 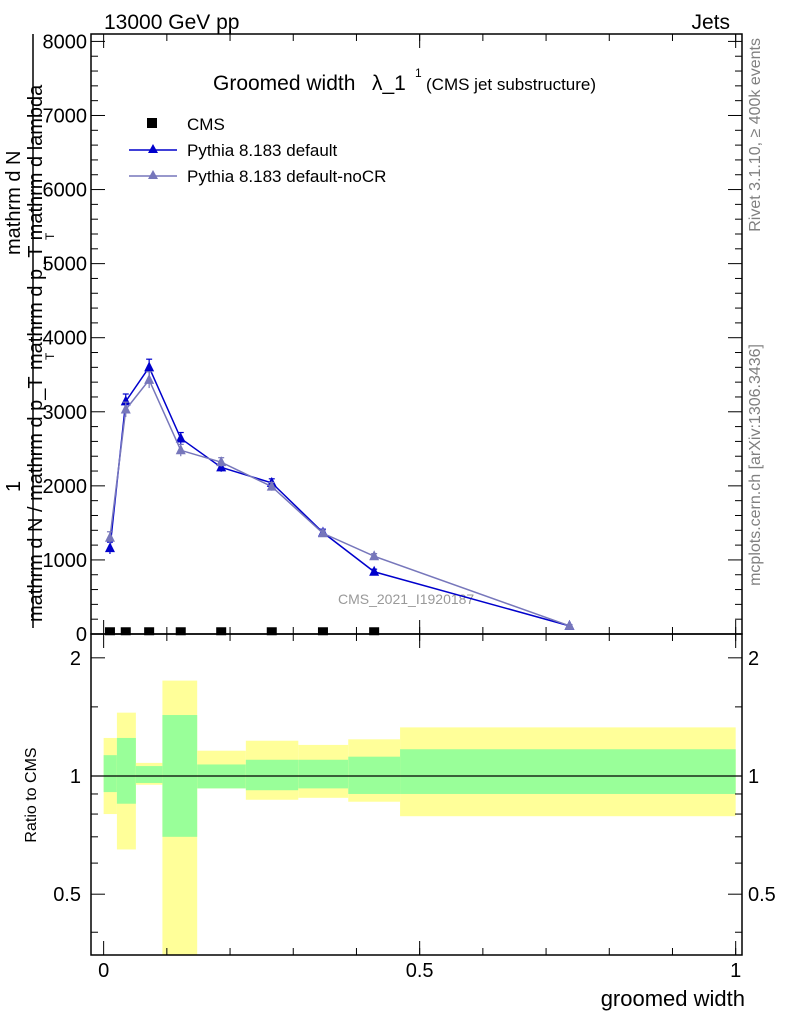 What do you see at coordinates (284, 83) in the screenshot?
I see `title-main: Groomed width` at bounding box center [284, 83].